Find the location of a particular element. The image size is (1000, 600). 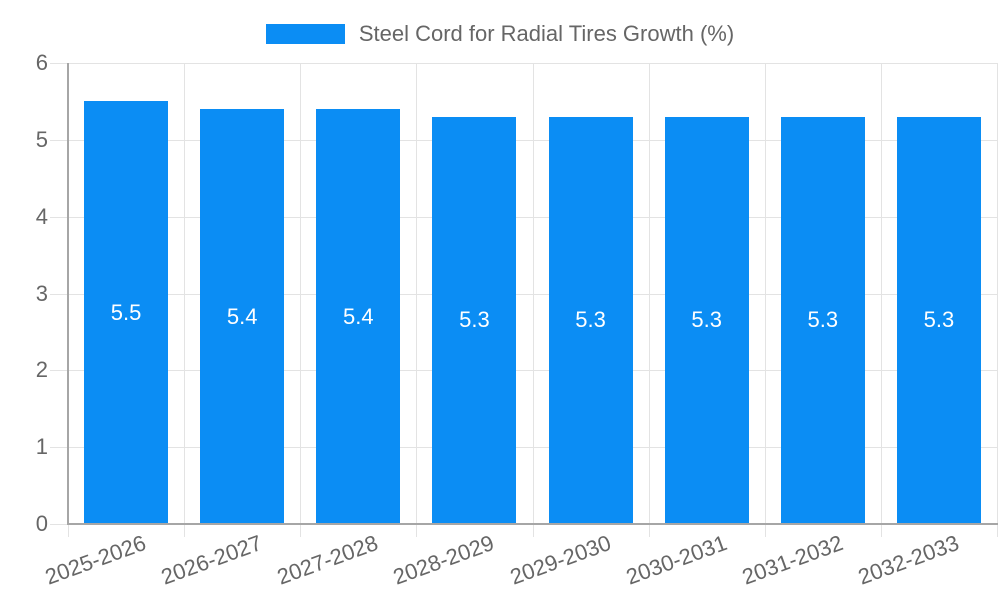

bar-2032-2033 is located at coordinates (938, 320).